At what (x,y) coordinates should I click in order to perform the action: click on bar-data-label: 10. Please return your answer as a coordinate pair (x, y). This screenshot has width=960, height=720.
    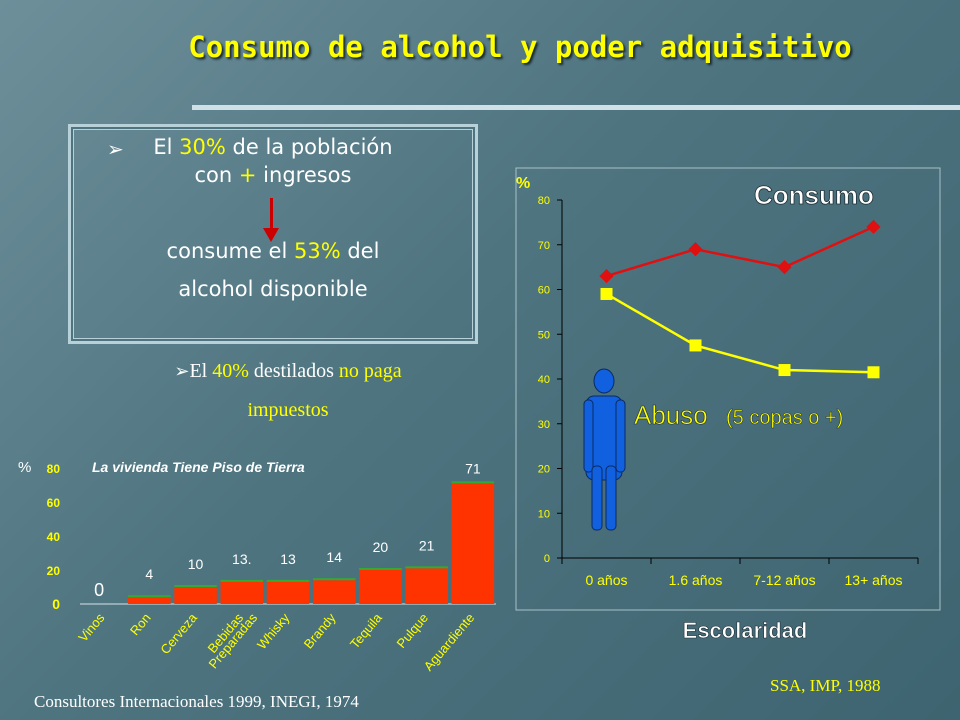
    Looking at the image, I should click on (196, 564).